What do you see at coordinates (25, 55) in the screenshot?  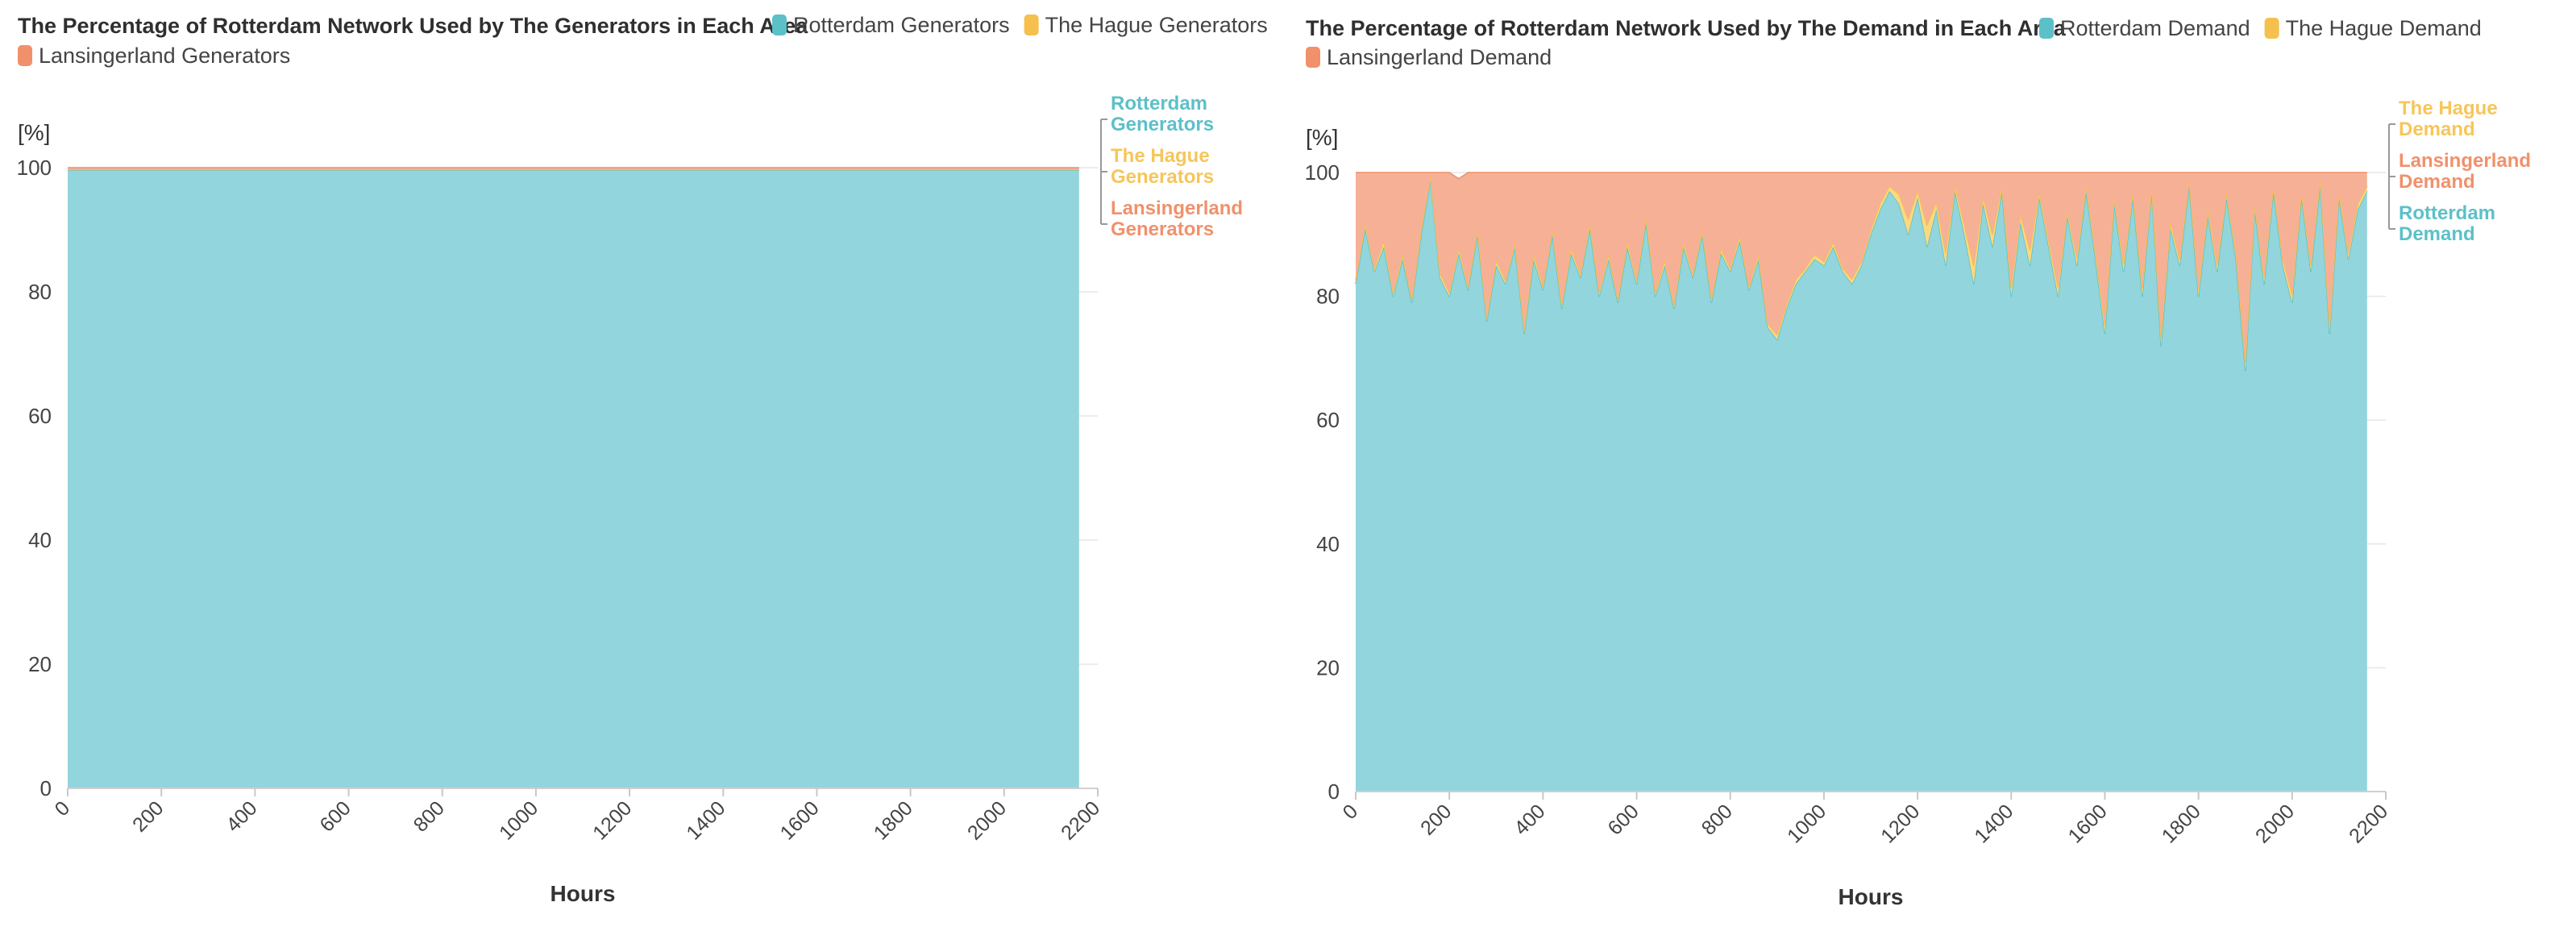 I see `legend-swatch-lansingerland-generators` at bounding box center [25, 55].